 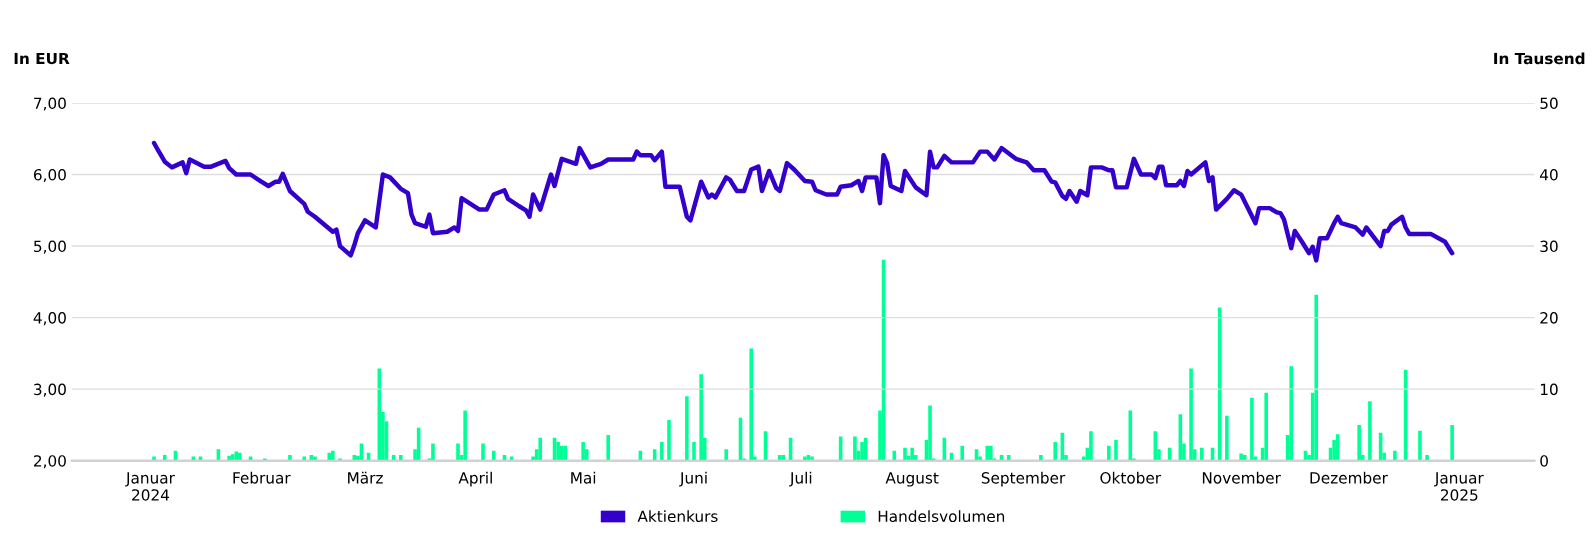 What do you see at coordinates (941, 516) in the screenshot?
I see `legend-label: Handelsvolumen` at bounding box center [941, 516].